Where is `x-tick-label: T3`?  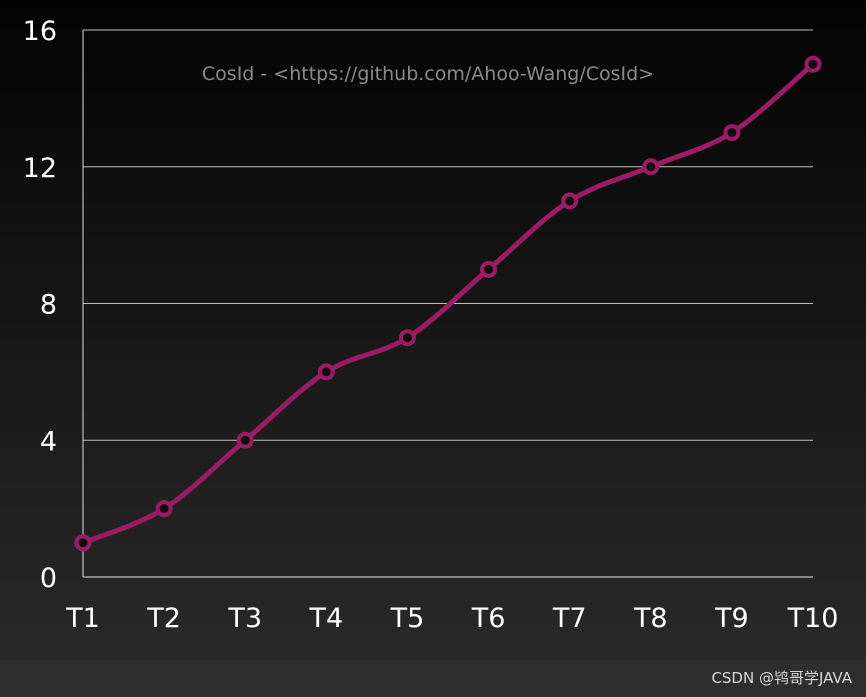 x-tick-label: T3 is located at coordinates (244, 618).